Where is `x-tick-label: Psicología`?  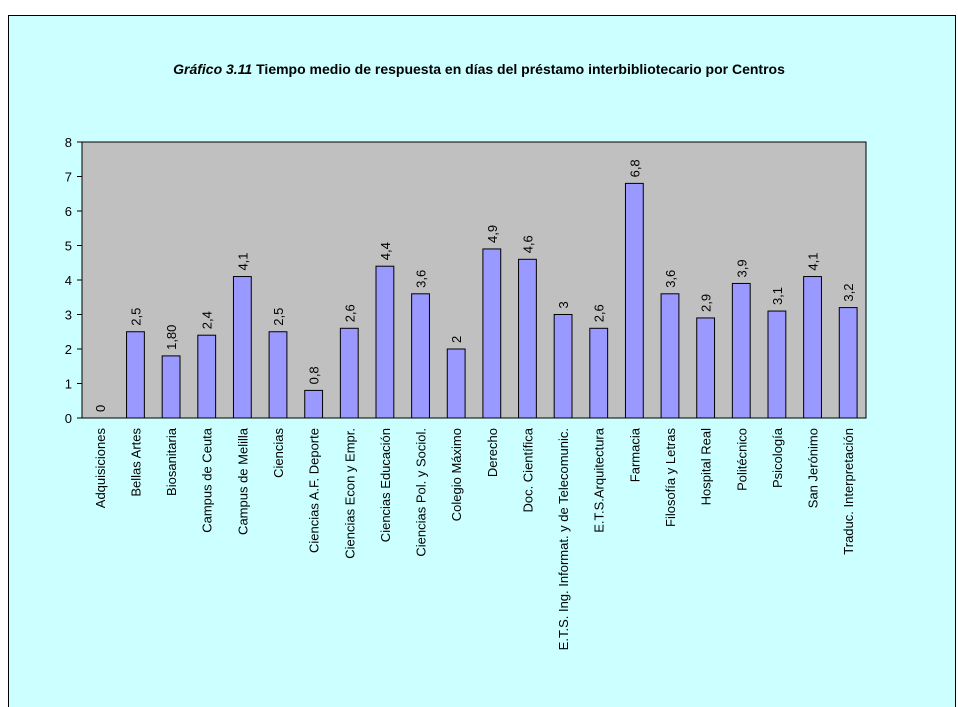 x-tick-label: Psicología is located at coordinates (777, 457).